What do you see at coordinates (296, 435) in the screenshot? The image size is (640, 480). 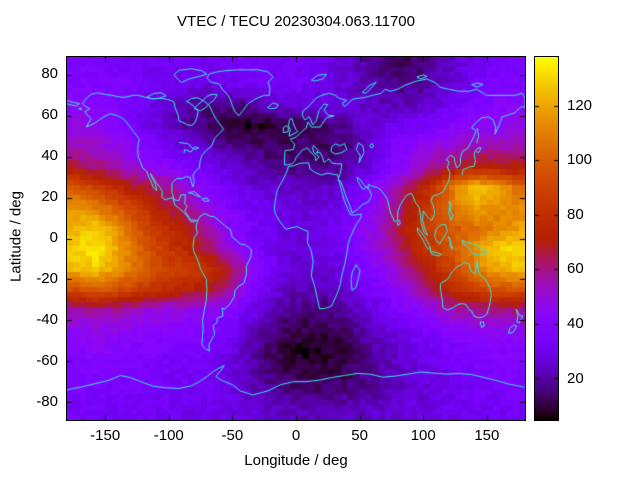 I see `x-tick-label: 0` at bounding box center [296, 435].